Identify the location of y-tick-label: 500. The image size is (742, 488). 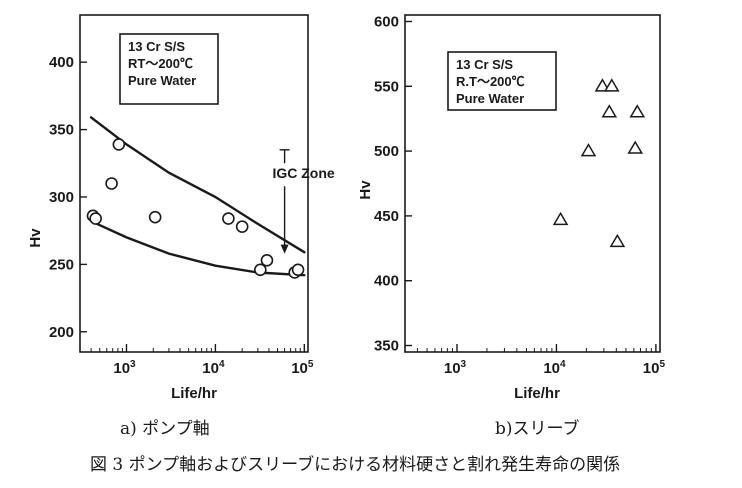
(386, 151).